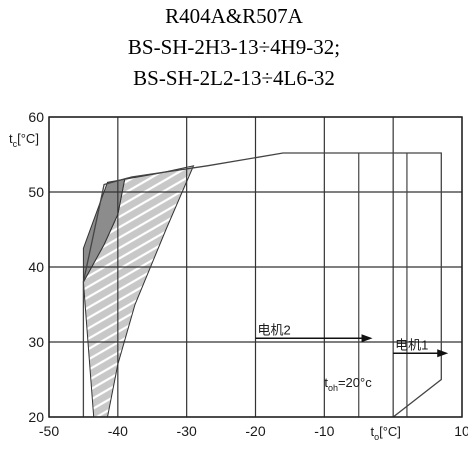  What do you see at coordinates (36, 117) in the screenshot?
I see `y-tick-label: 60` at bounding box center [36, 117].